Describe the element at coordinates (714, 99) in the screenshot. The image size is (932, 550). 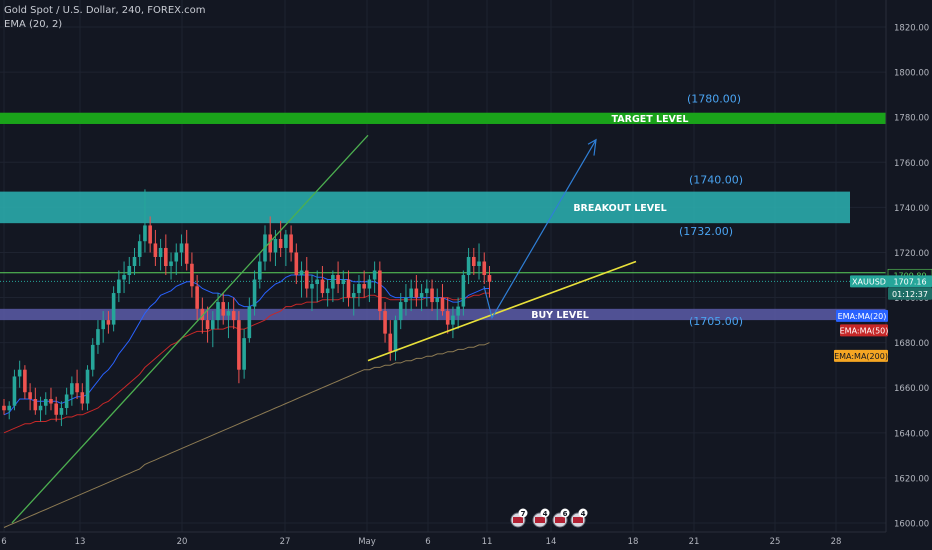
I see `zone-price-note: (1780.00)` at that location.